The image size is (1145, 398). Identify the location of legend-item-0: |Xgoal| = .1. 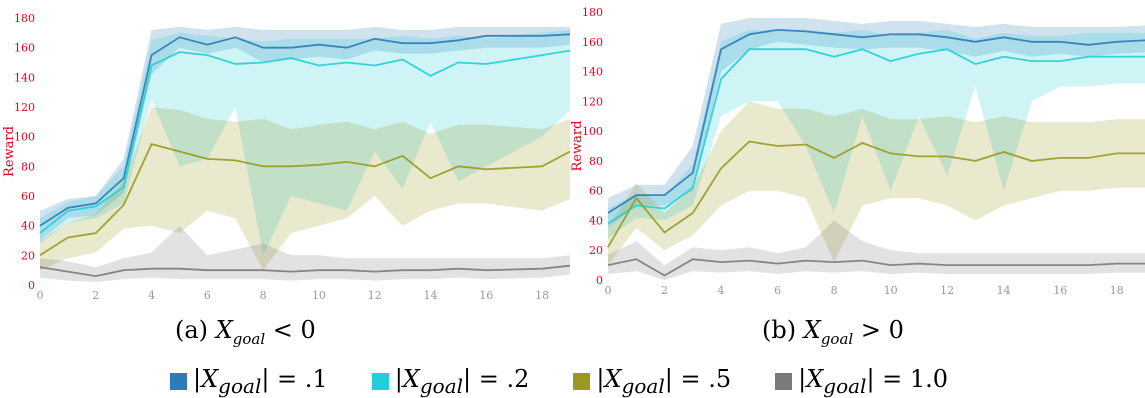
(249, 381).